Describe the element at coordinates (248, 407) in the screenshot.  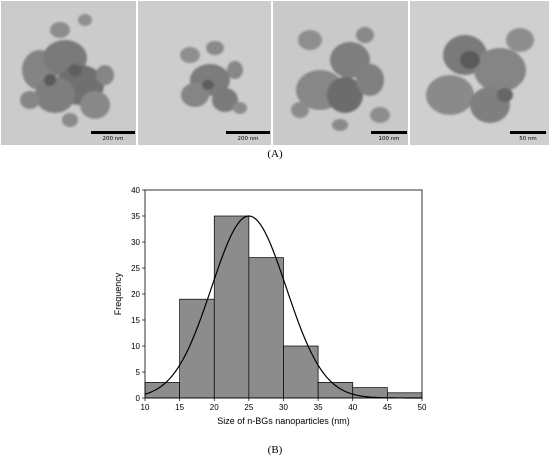
I see `x-tick-label-3: 25` at that location.